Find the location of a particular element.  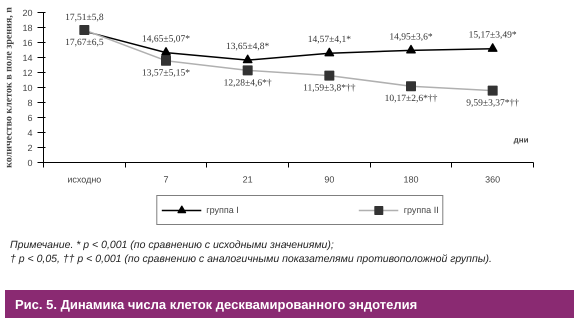

data-label: 9,59±3,37*†† is located at coordinates (493, 103).